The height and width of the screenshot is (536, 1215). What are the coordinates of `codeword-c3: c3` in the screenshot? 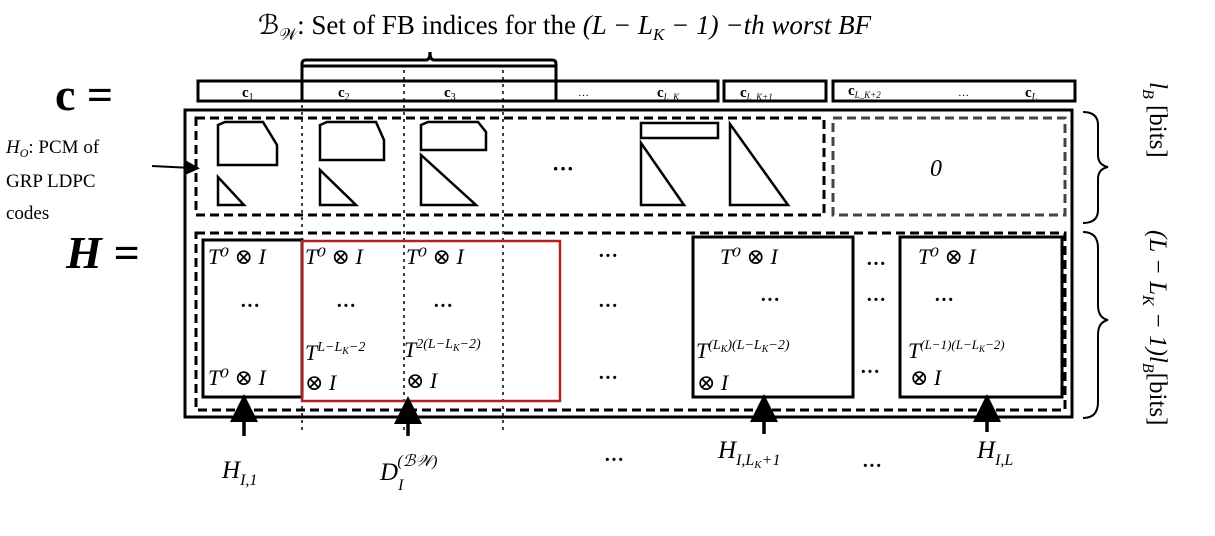 It's located at (450, 94).